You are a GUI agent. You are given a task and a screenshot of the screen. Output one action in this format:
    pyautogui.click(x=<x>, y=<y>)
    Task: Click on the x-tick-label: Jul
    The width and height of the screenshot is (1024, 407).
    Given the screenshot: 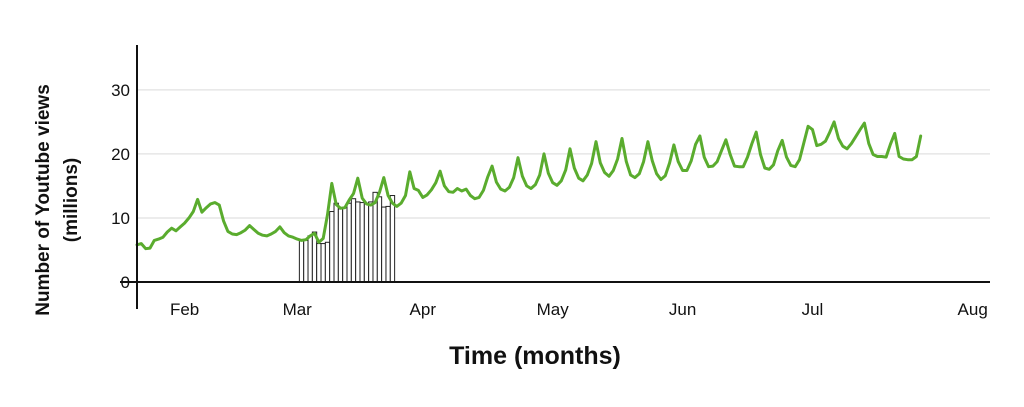 What is the action you would take?
    pyautogui.click(x=813, y=309)
    